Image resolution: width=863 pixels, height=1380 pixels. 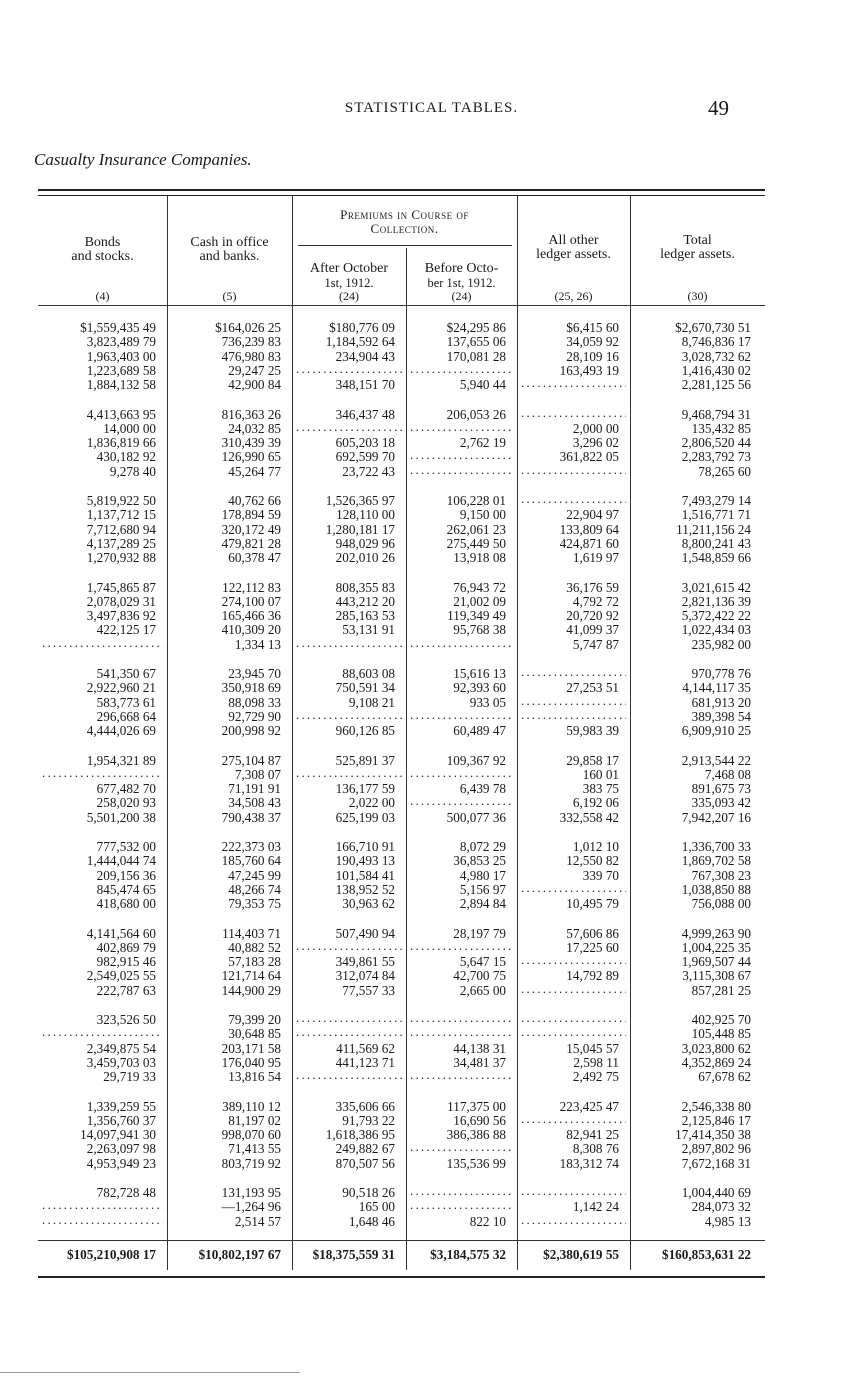 I want to click on table-cell: 105,448 85, so click(x=721, y=1034).